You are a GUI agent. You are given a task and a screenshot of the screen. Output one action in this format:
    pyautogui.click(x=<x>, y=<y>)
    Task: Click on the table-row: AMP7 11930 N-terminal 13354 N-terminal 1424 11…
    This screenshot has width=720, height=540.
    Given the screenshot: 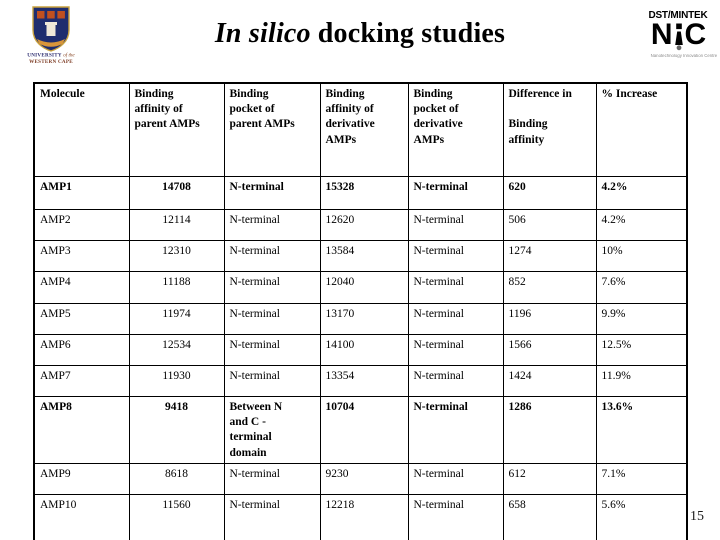 What is the action you would take?
    pyautogui.click(x=360, y=381)
    